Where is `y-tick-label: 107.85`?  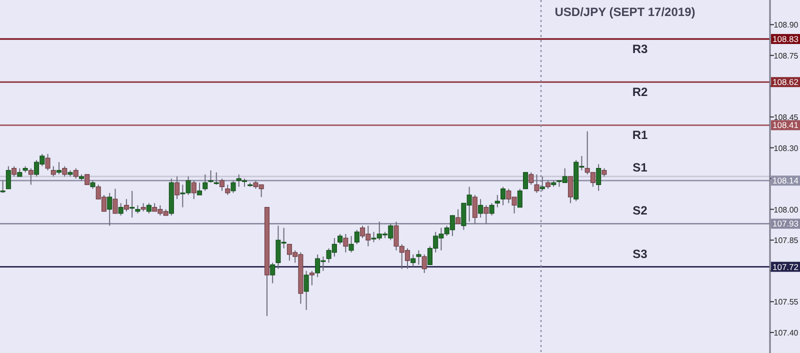
y-tick-label: 107.85 is located at coordinates (786, 241).